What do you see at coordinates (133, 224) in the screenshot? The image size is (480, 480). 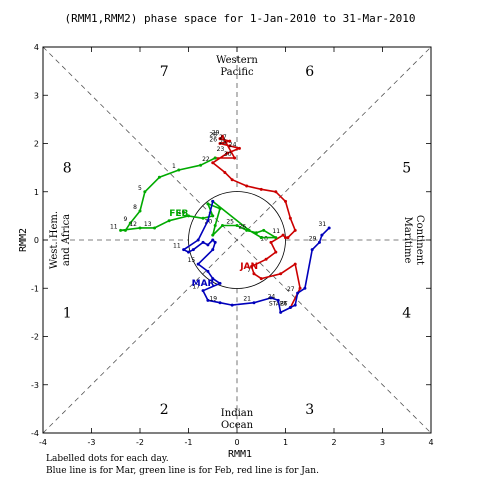 I see `feb-day-label: 12` at bounding box center [133, 224].